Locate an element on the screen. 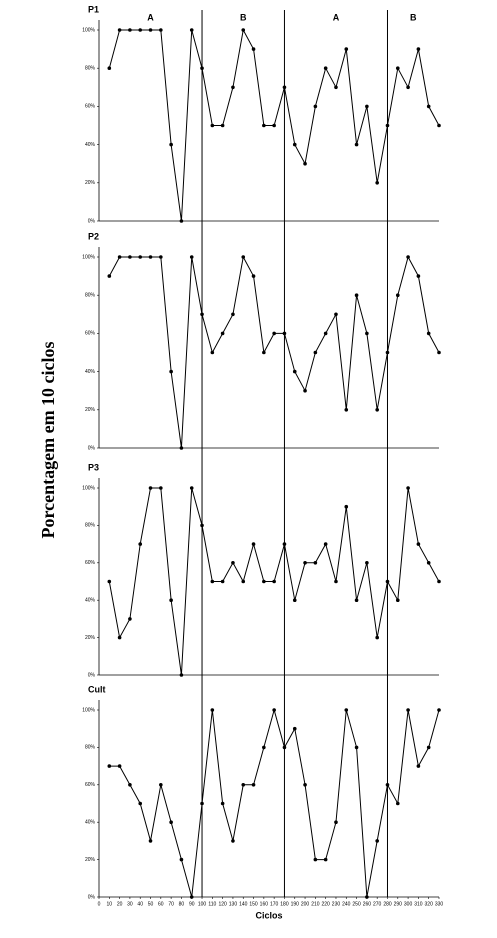 This screenshot has height=938, width=497. x-tick-label: 240 is located at coordinates (346, 904).